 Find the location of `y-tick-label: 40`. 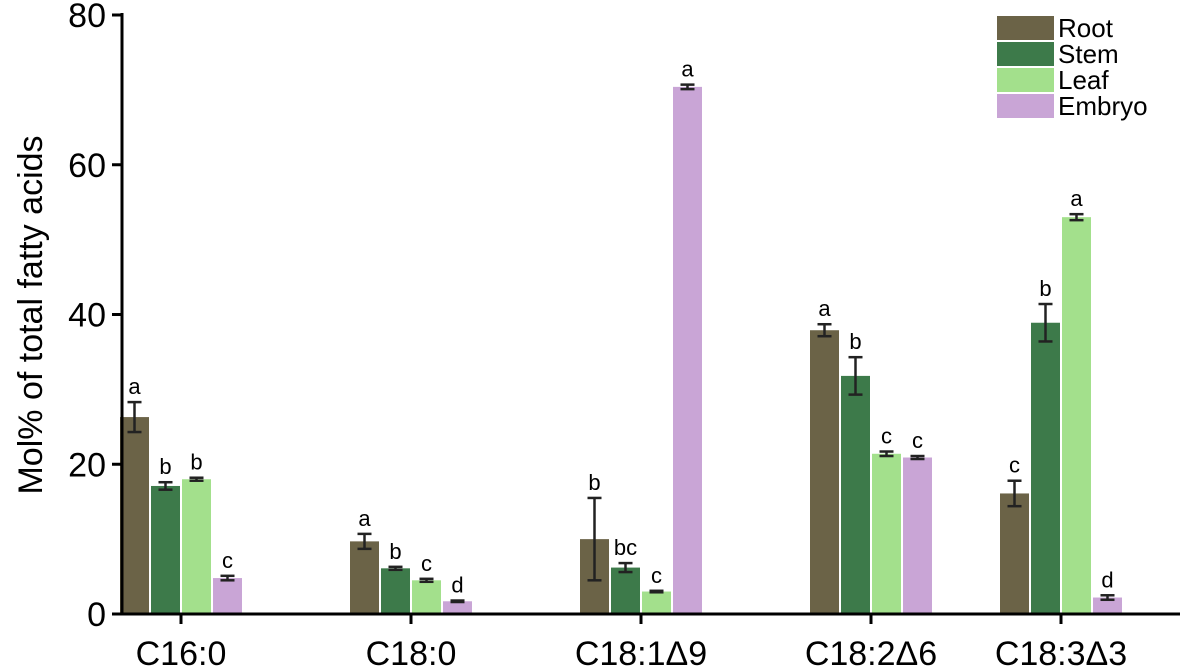

y-tick-label: 40 is located at coordinates (87, 316).